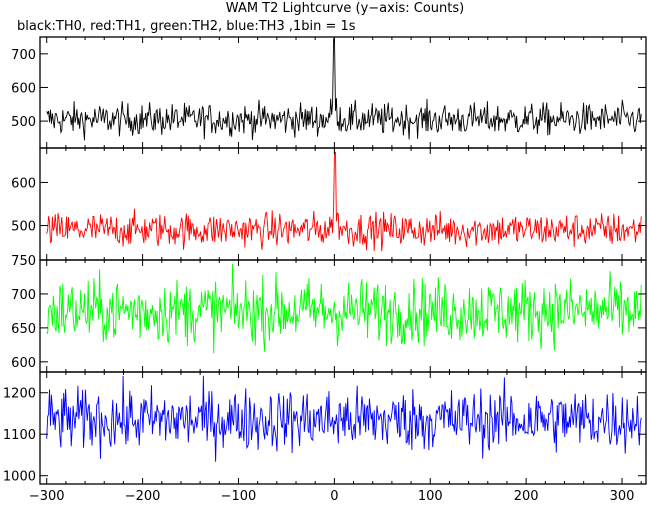 Image resolution: width=650 pixels, height=505 pixels. I want to click on x-axis: −300 −200 −100 0 100 200 300, so click(332, 496).